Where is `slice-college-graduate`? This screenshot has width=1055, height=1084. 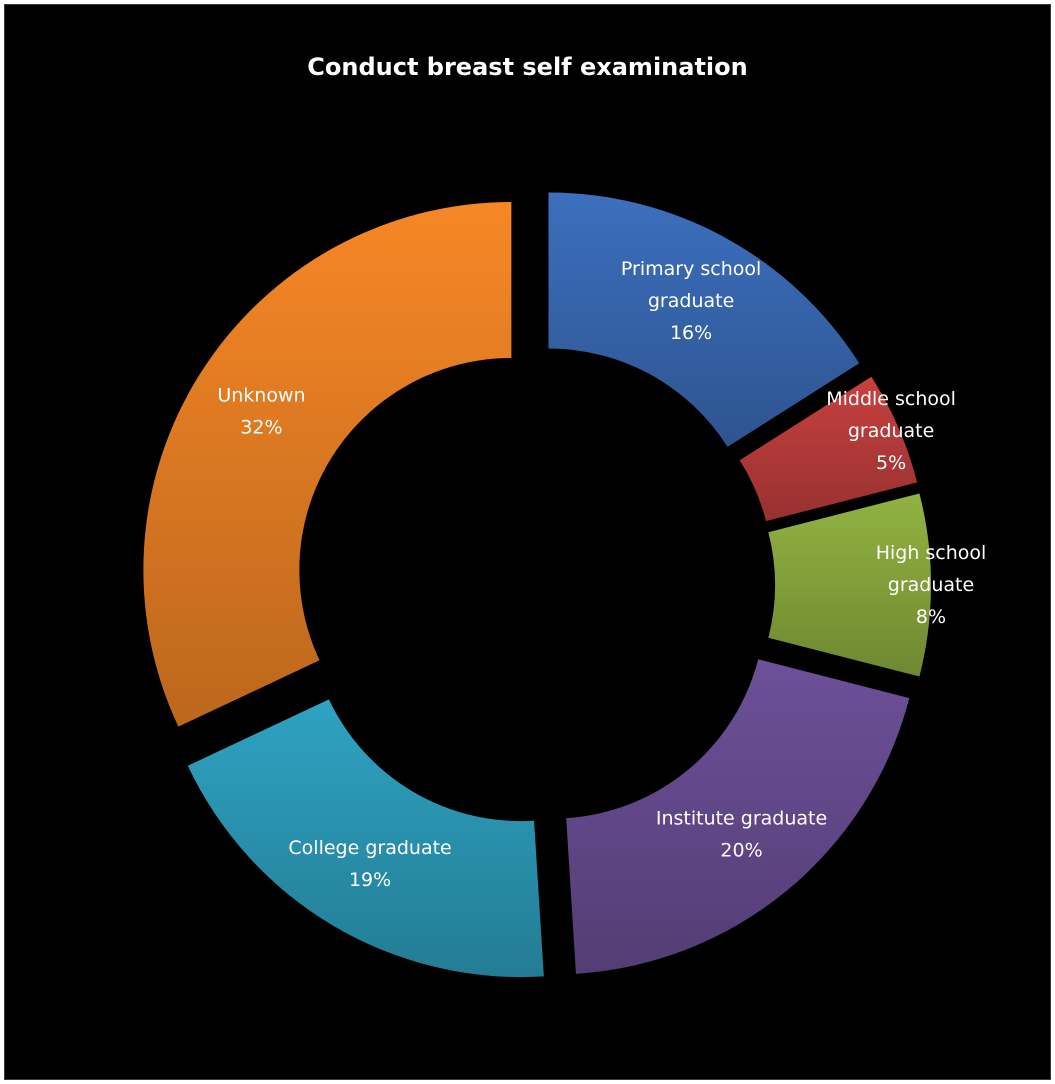
slice-college-graduate is located at coordinates (365, 838).